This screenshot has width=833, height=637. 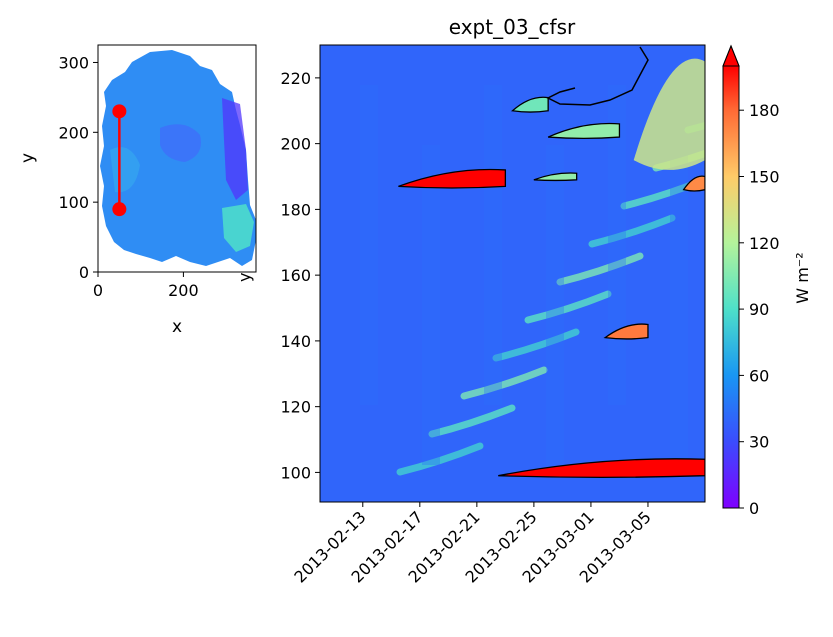 I want to click on map-ylabel: y, so click(x=28, y=158).